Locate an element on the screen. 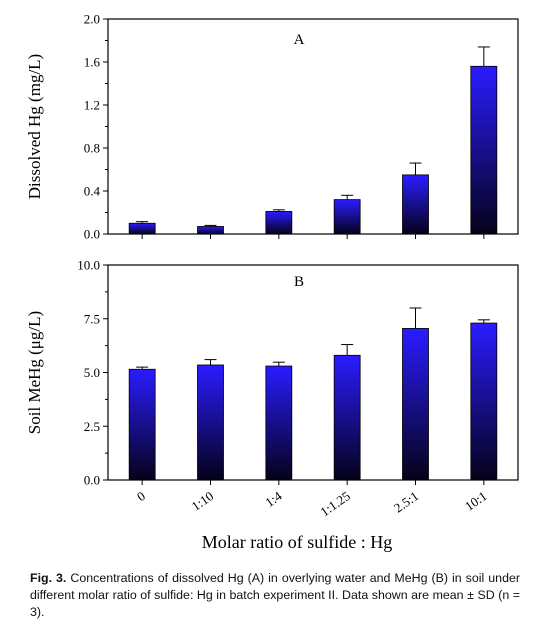 The image size is (534, 634). y-tick-label-a-3: 1.2 is located at coordinates (92, 105).